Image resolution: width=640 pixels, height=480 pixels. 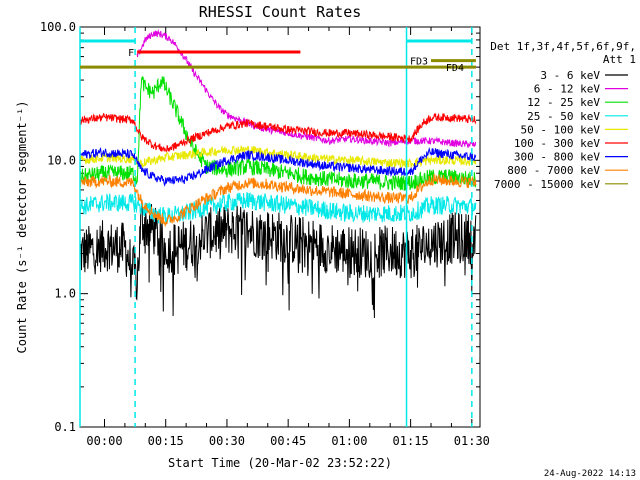 What do you see at coordinates (58, 227) in the screenshot?
I see `y-tick-labels: 0.1 1.0 10.0 100.0` at bounding box center [58, 227].